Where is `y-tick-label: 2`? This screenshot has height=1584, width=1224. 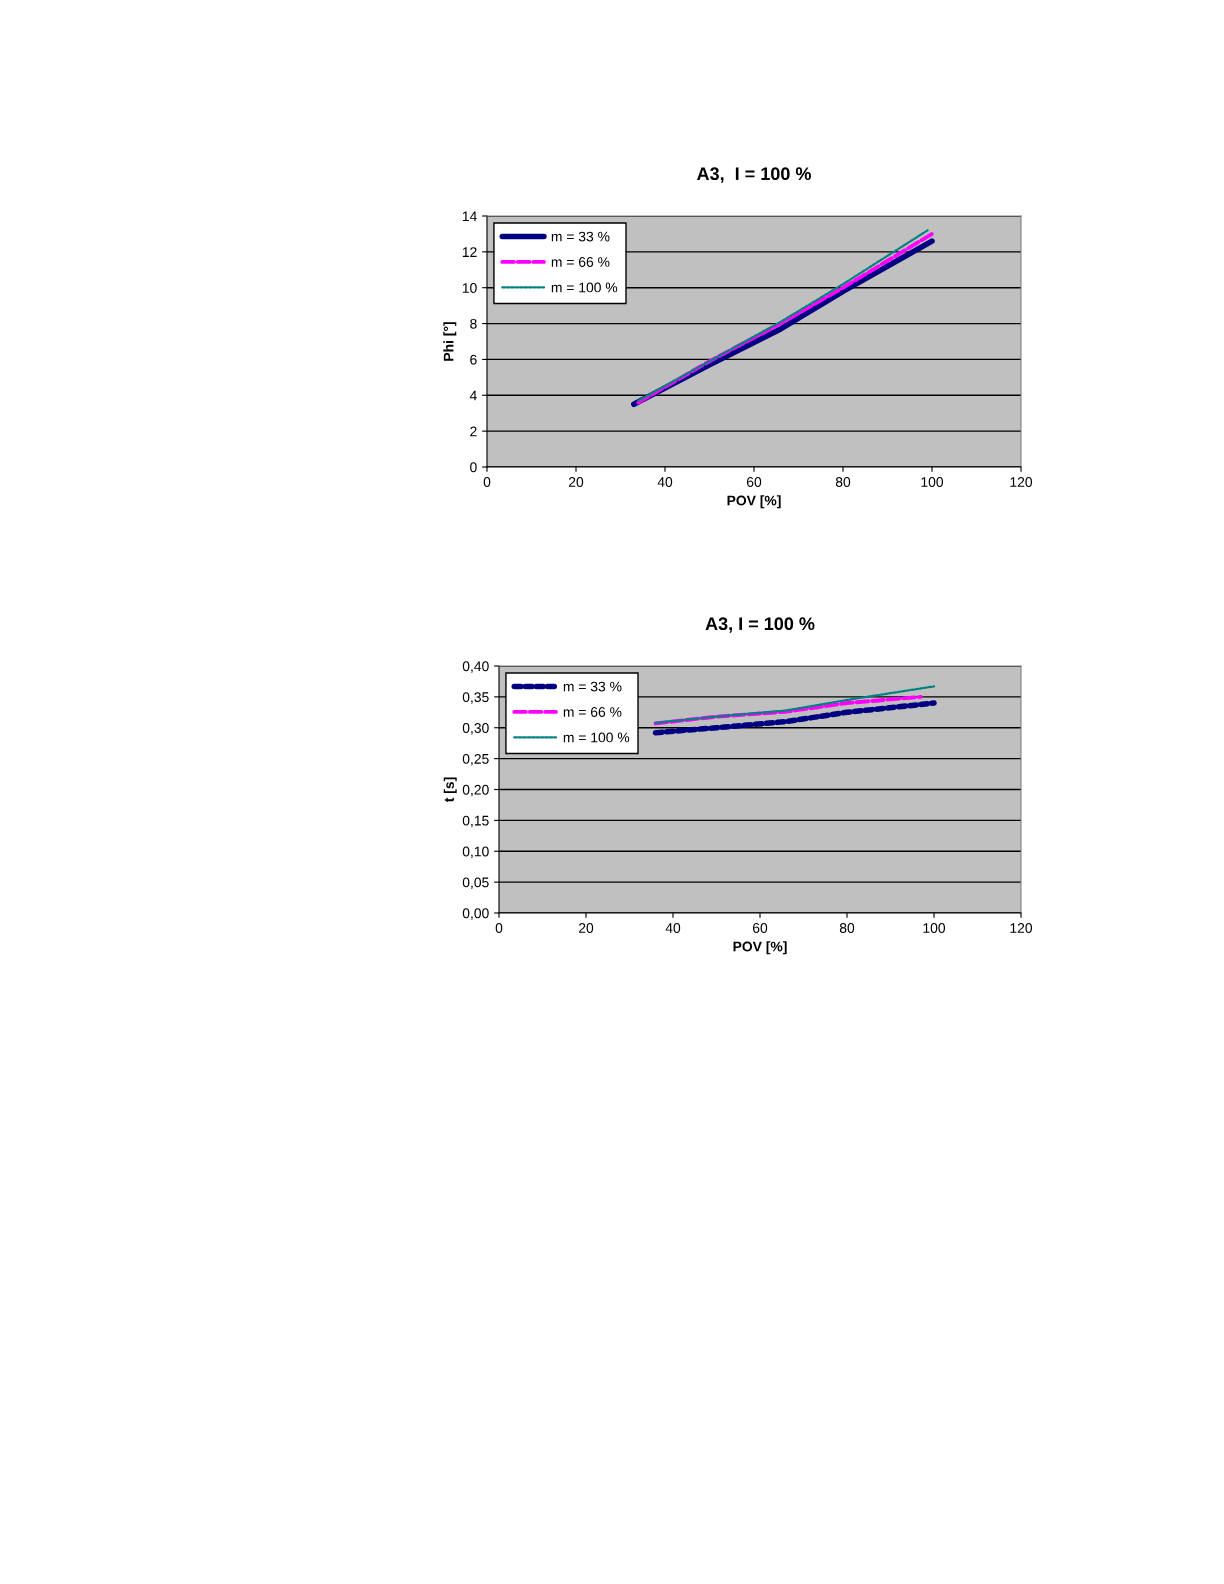 y-tick-label: 2 is located at coordinates (473, 431).